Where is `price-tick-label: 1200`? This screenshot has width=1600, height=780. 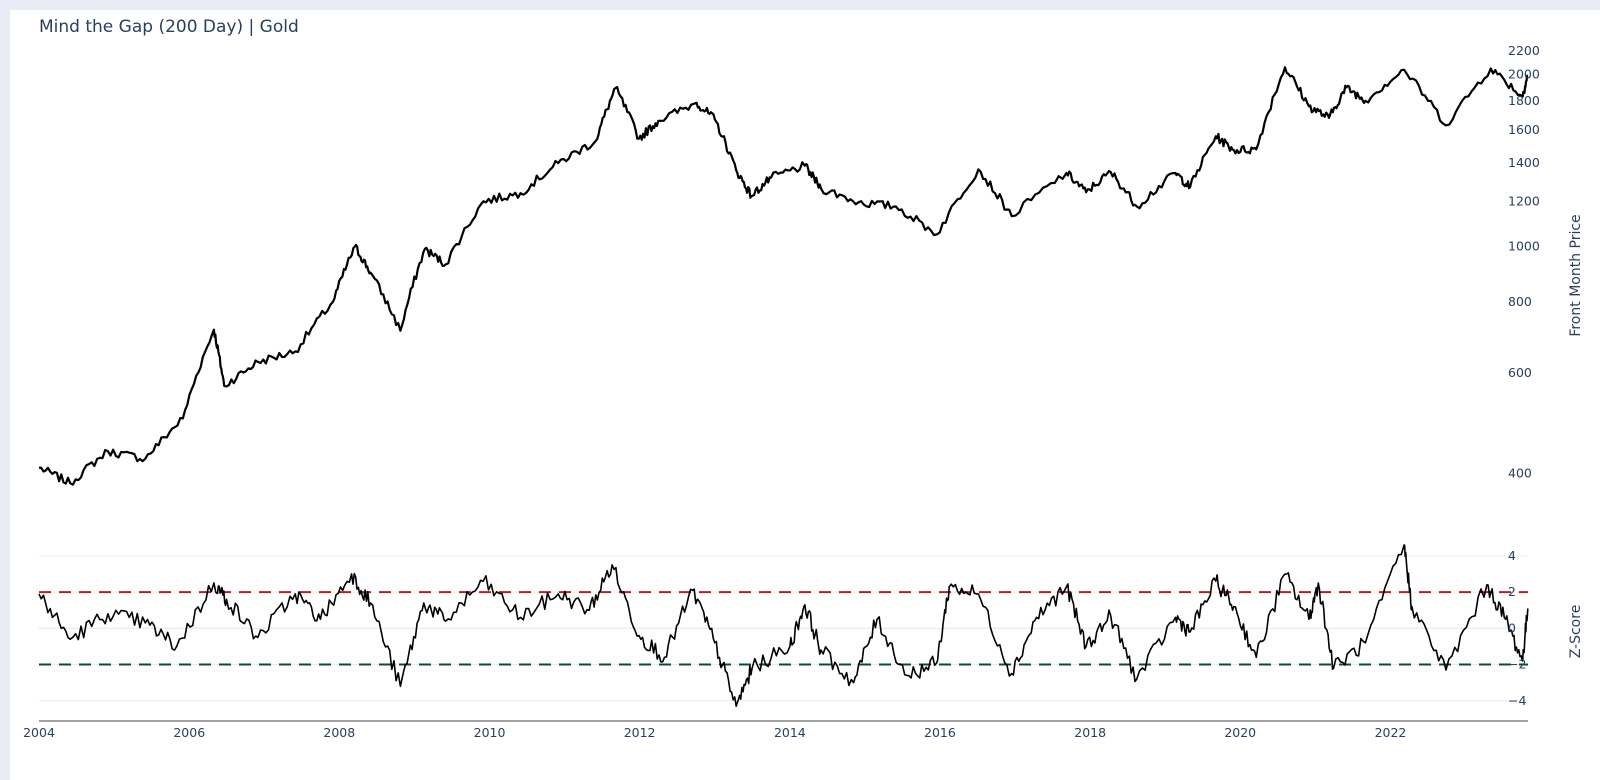 price-tick-label: 1200 is located at coordinates (1524, 200).